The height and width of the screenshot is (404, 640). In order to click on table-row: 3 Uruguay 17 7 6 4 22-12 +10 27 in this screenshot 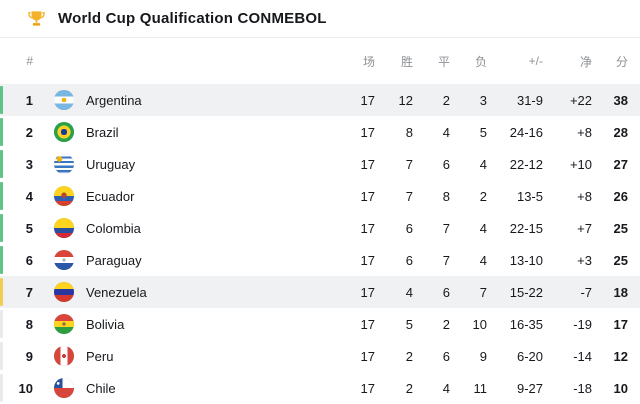, I will do `click(320, 164)`.